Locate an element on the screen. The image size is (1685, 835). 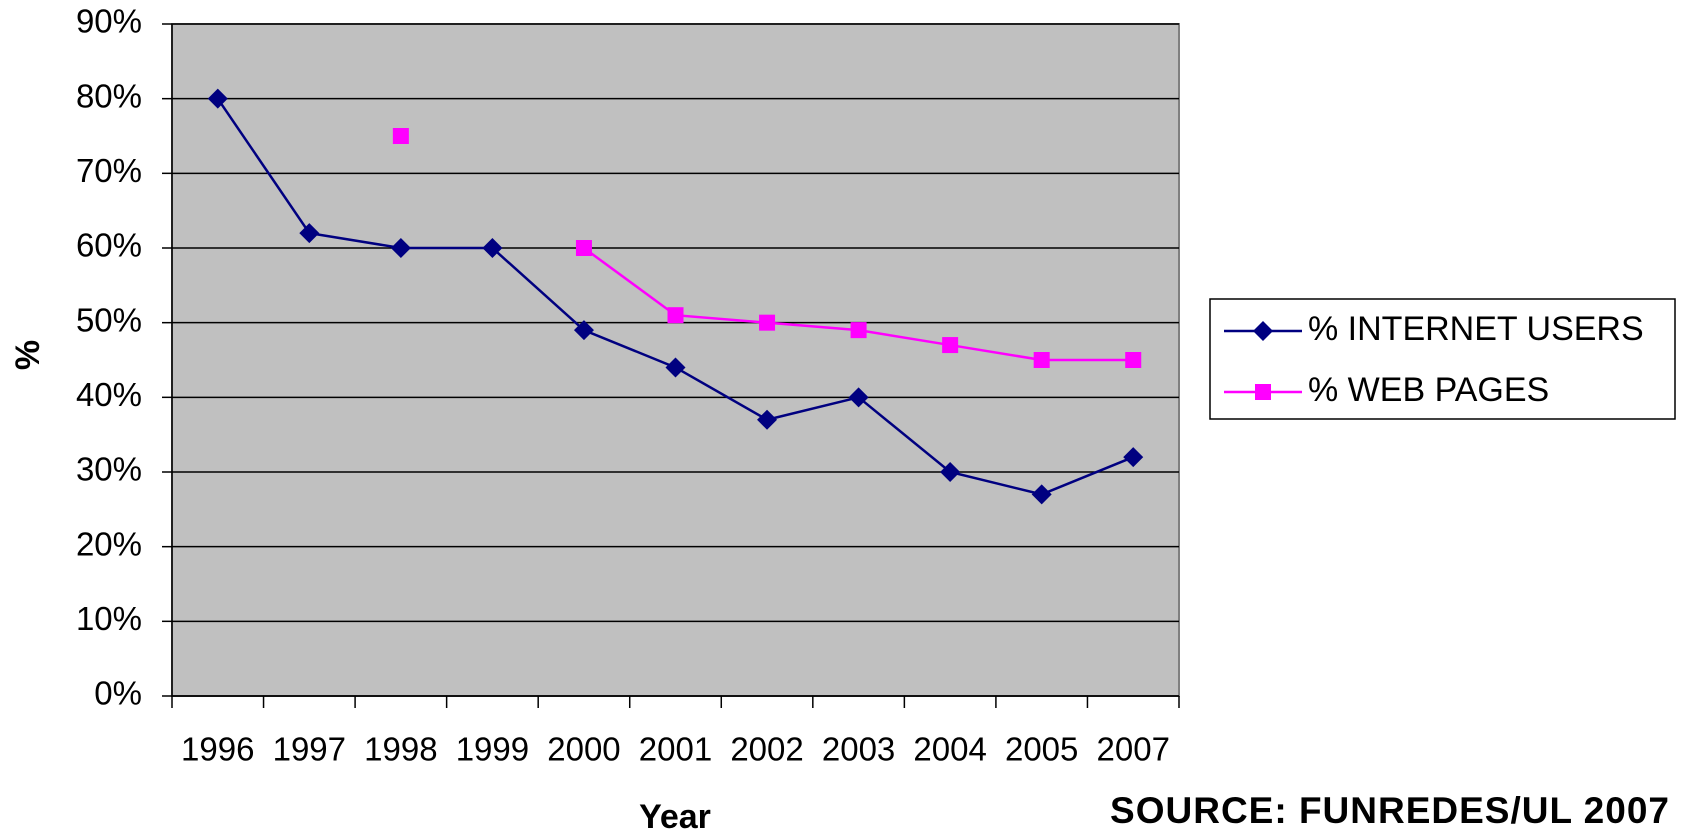
x-tick-label: 2004 is located at coordinates (949, 749).